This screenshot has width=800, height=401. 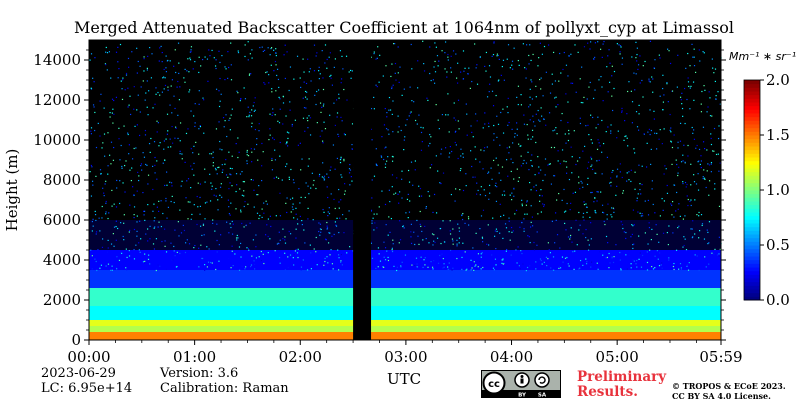 What do you see at coordinates (405, 235) in the screenshot?
I see `weak-signal-region` at bounding box center [405, 235].